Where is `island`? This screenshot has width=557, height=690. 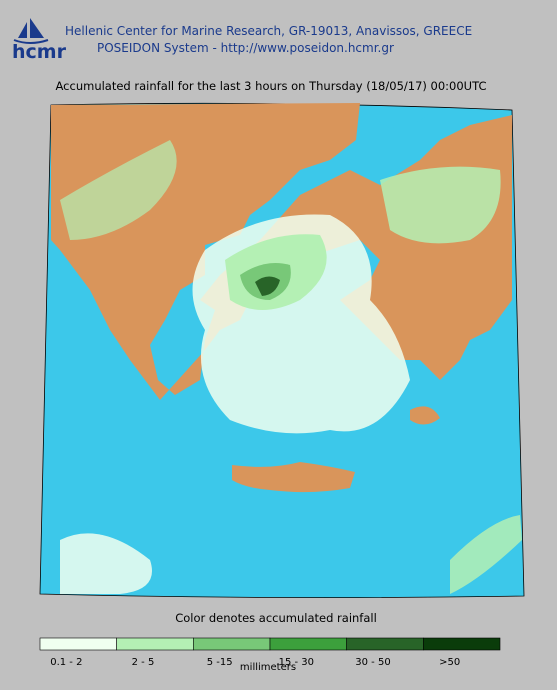
island is located at coordinates (425, 415).